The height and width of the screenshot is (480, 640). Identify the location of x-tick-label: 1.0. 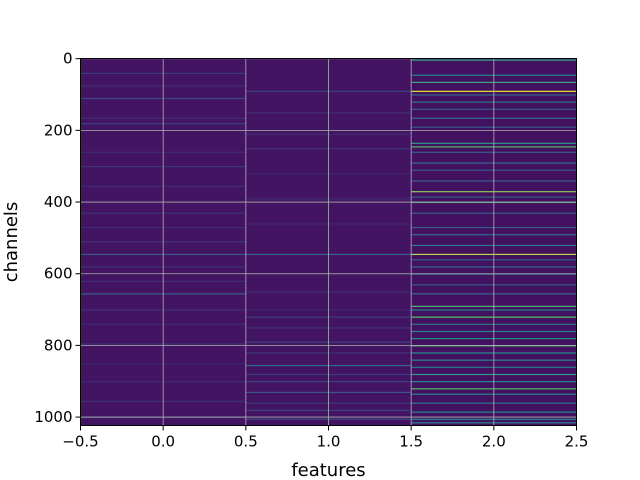
(329, 442).